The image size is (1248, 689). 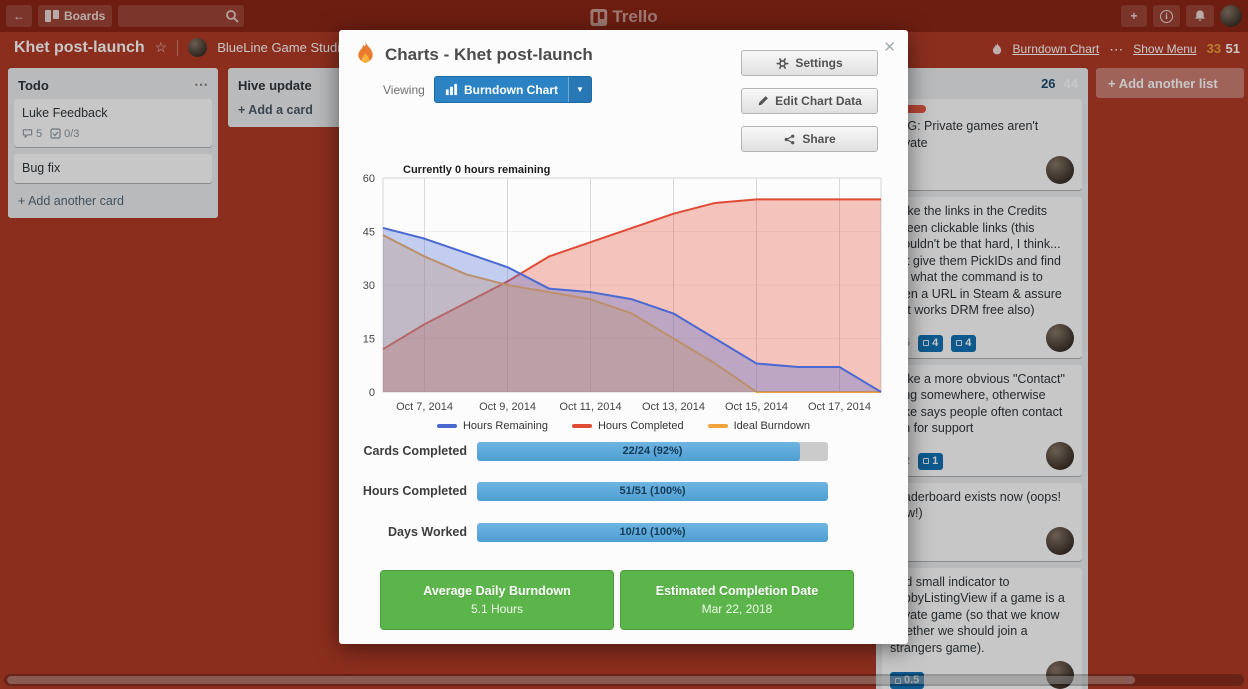 I want to click on card-luke-feedback: Luke Feedback 5 0/3, so click(x=113, y=123).